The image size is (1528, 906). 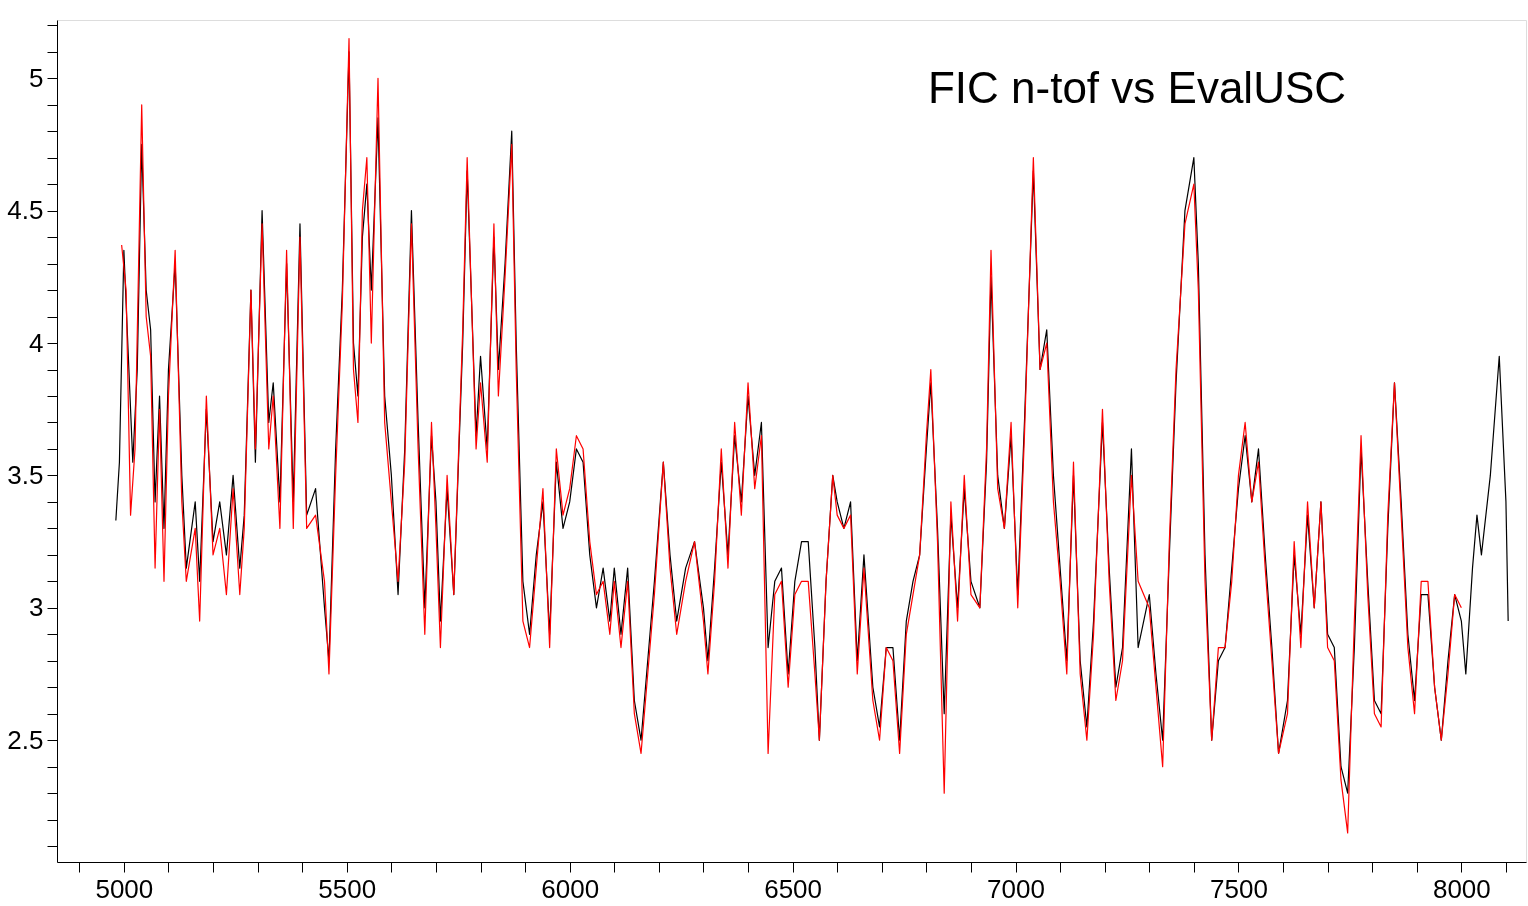 What do you see at coordinates (25, 739) in the screenshot?
I see `y-tick-label: 2.5` at bounding box center [25, 739].